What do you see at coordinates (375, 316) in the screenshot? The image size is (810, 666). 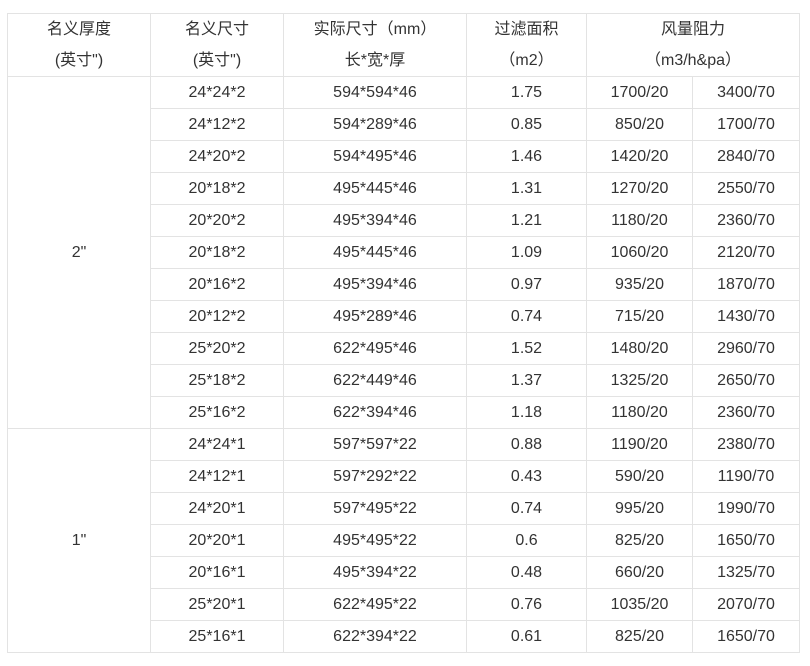 I see `actual-size-cell: 495*289*46` at bounding box center [375, 316].